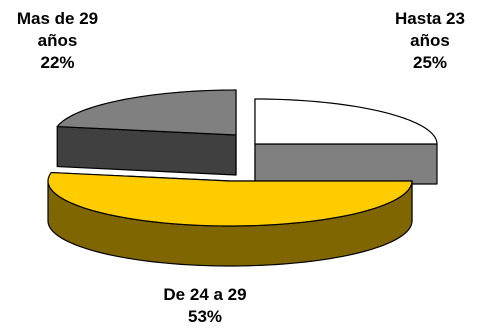 The height and width of the screenshot is (331, 481). I want to click on slice-label-hasta-23-line-2: años, so click(430, 40).